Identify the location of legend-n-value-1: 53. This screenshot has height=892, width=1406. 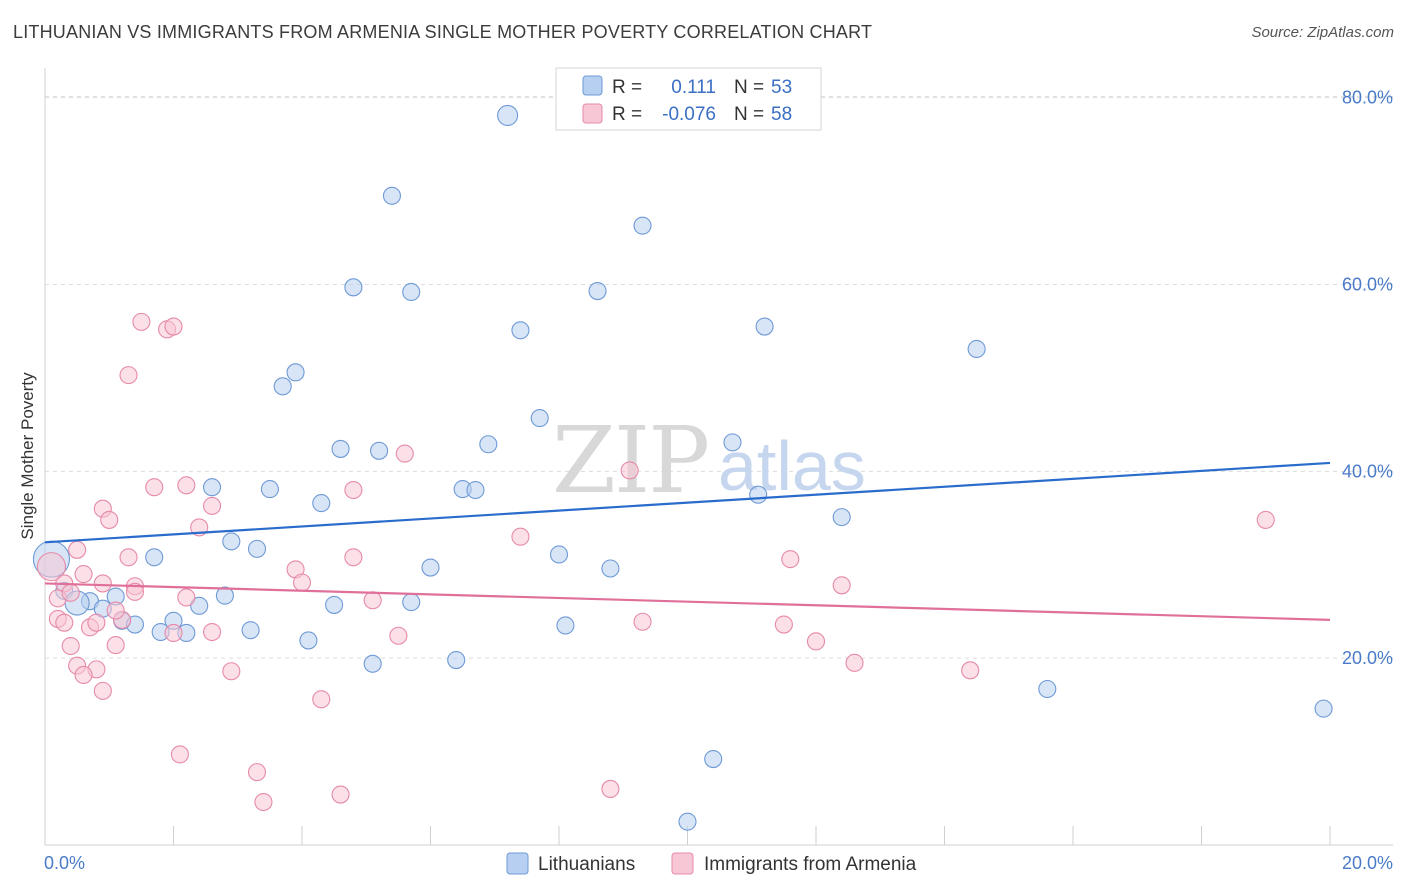
(781, 87).